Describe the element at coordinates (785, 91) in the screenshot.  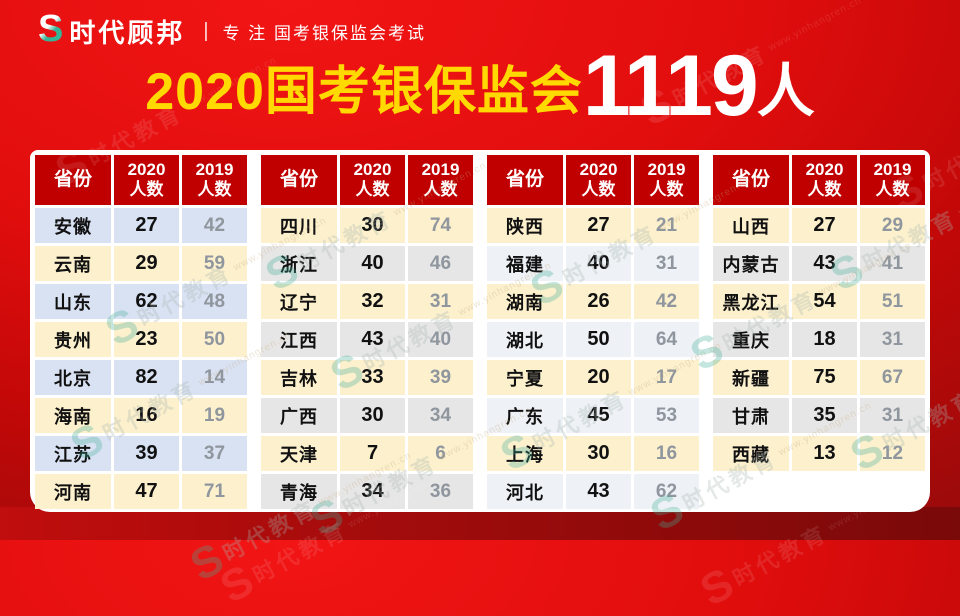
I see `title-unit: 人` at that location.